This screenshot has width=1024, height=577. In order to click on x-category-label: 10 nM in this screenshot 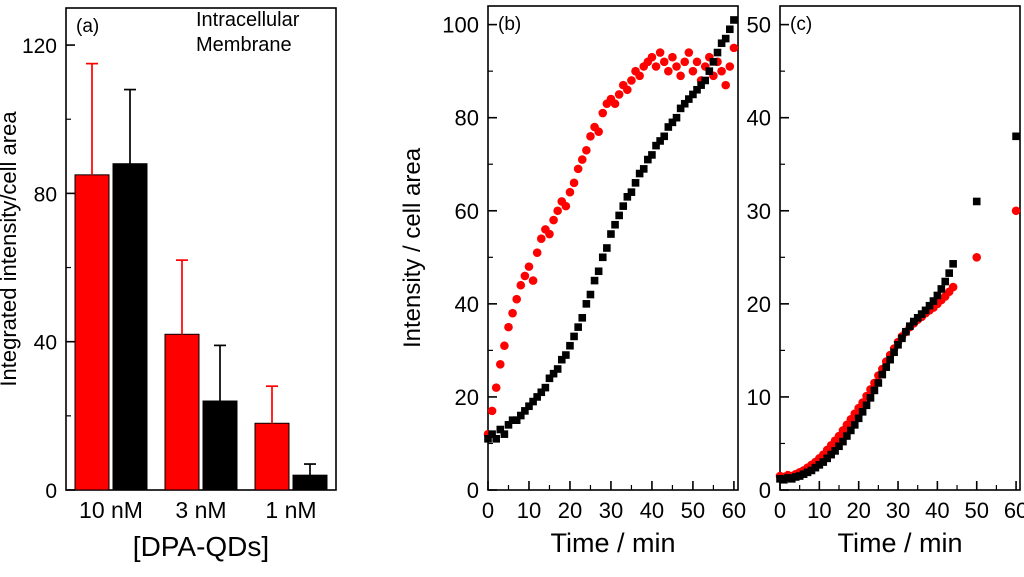, I will do `click(111, 510)`.